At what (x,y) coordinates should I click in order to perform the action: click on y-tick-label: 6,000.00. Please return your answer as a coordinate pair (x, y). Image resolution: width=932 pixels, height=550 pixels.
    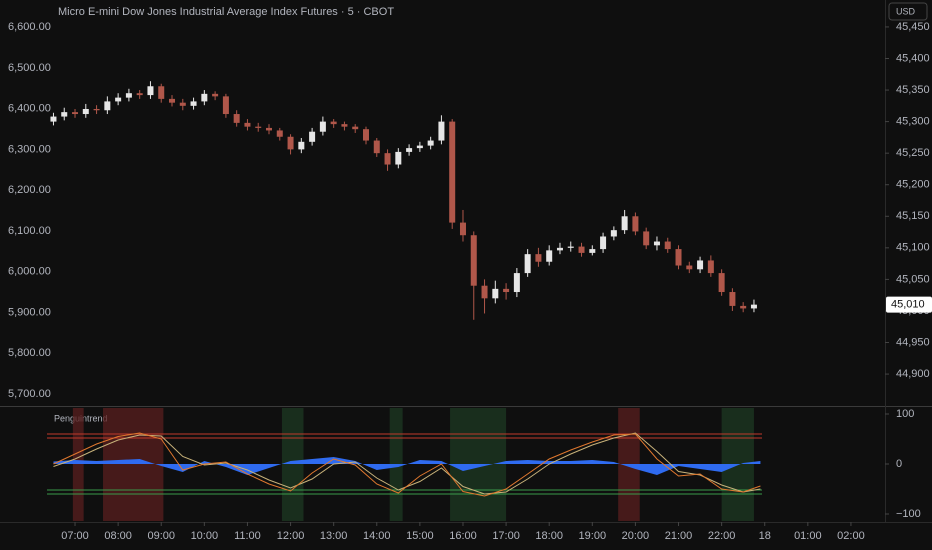
    Looking at the image, I should click on (29, 272).